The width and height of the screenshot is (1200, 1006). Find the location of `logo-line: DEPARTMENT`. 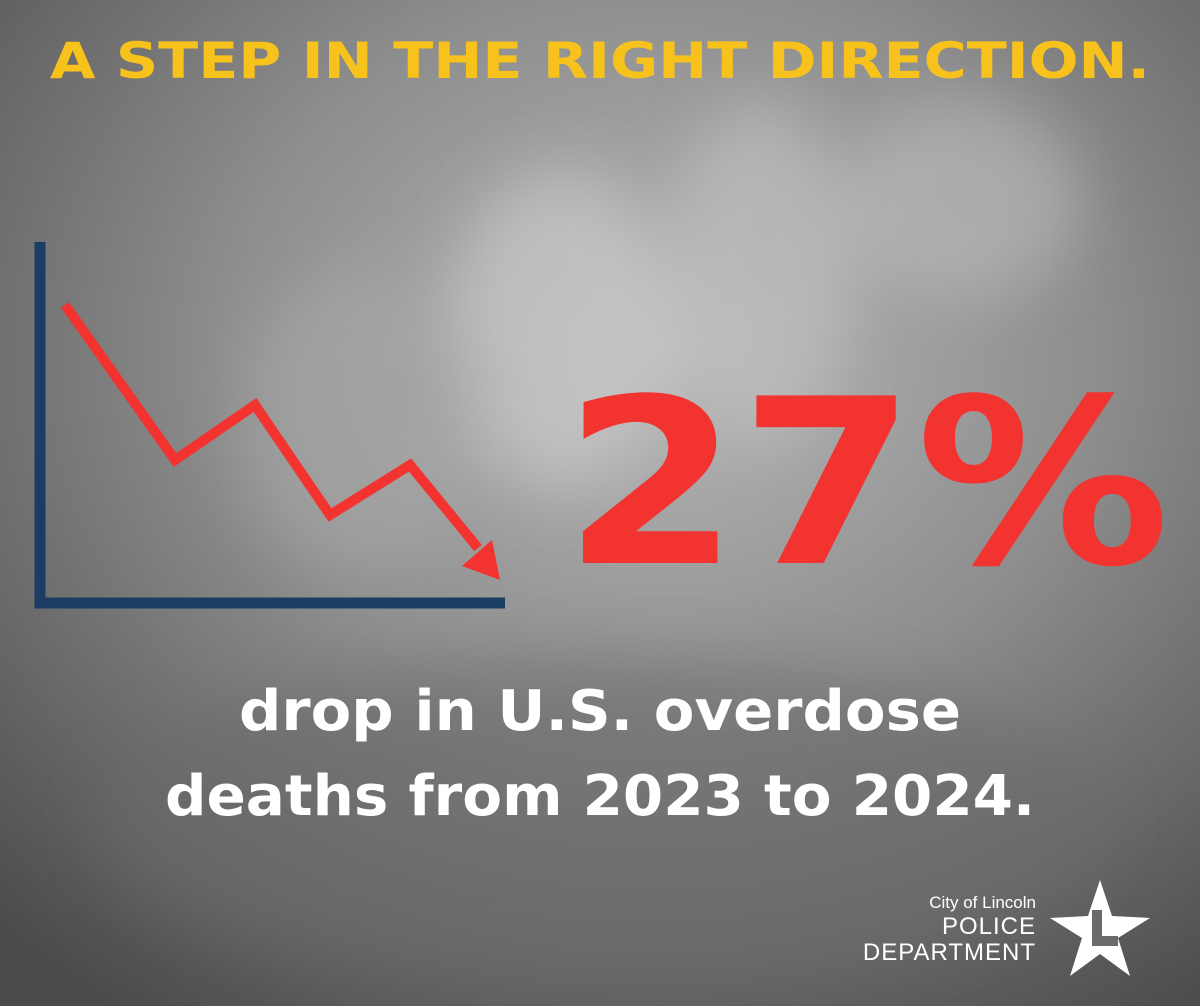

logo-line: DEPARTMENT is located at coordinates (949, 952).